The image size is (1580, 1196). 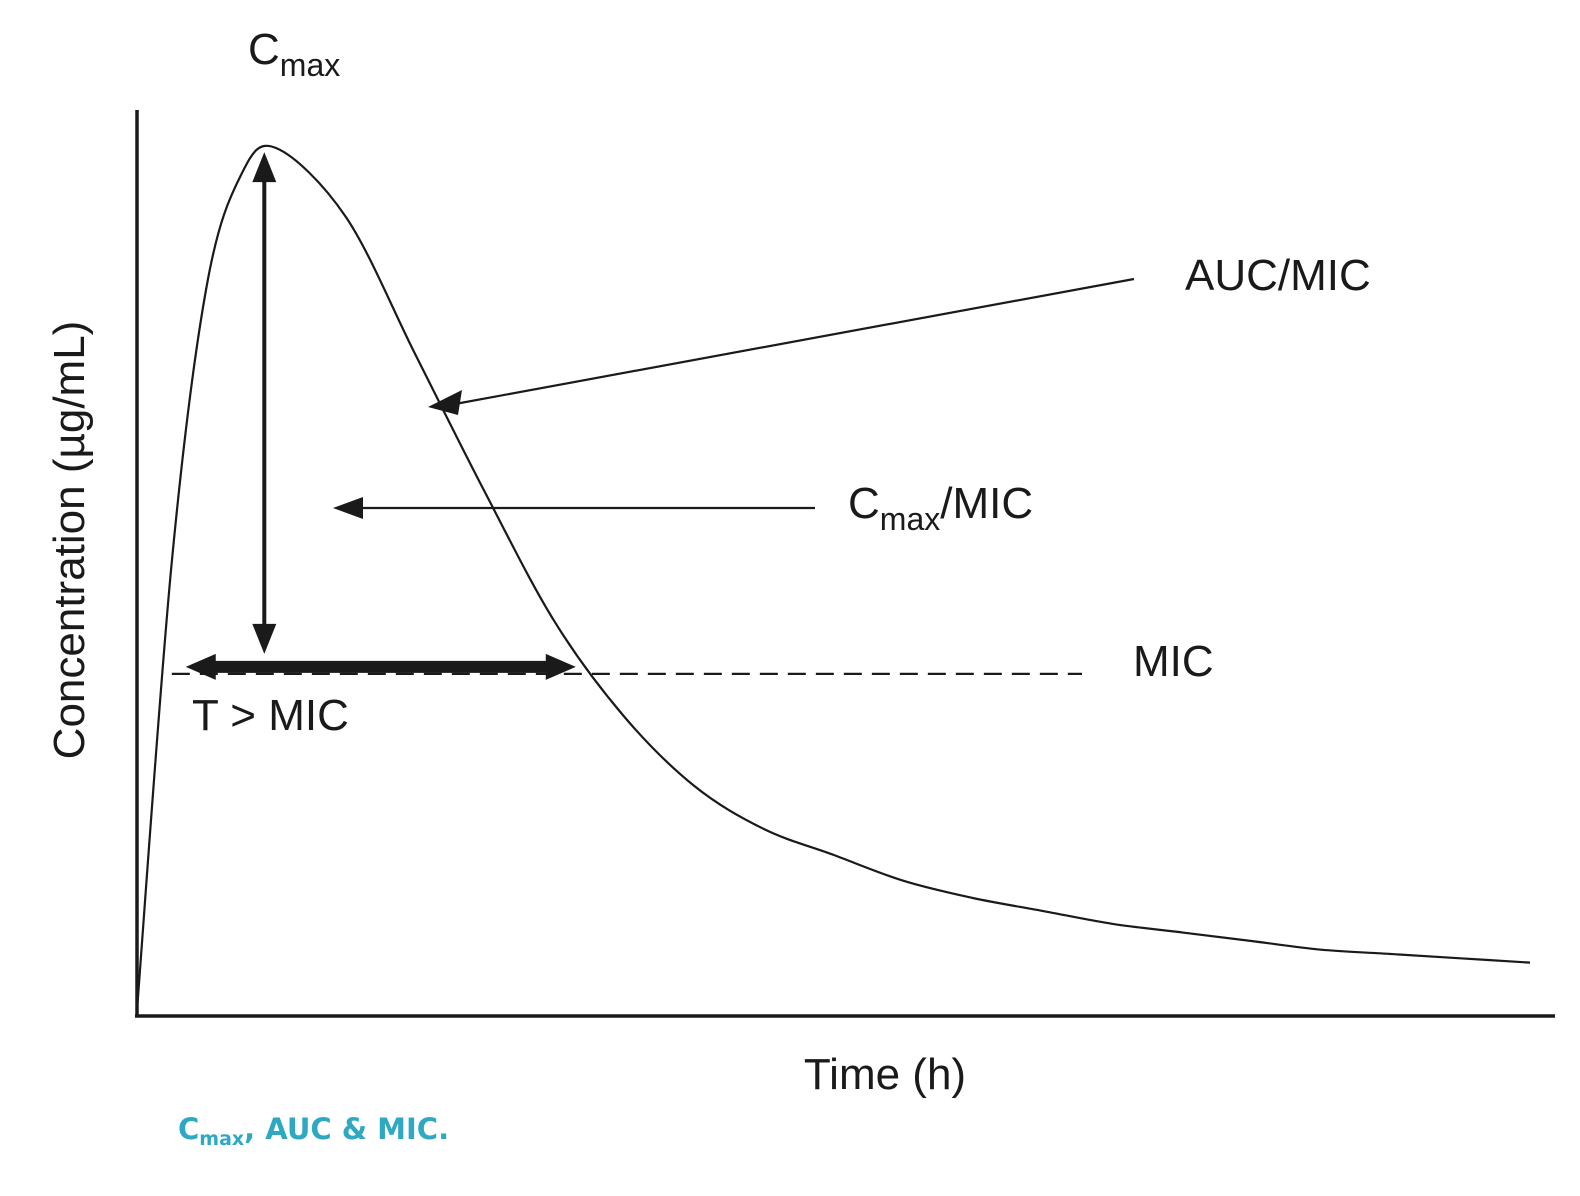 What do you see at coordinates (69, 540) in the screenshot?
I see `y-axis-label: Concentration (µg/mL)` at bounding box center [69, 540].